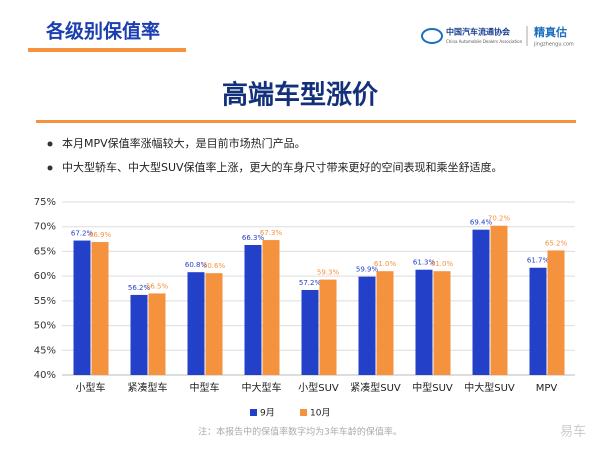 The width and height of the screenshot is (600, 450). I want to click on y-tick-label: 75%, so click(45, 202).